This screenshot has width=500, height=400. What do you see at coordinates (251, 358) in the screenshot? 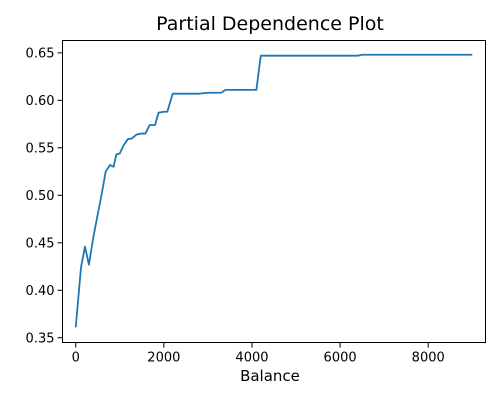
I see `x-tick-label: 4000` at bounding box center [251, 358].